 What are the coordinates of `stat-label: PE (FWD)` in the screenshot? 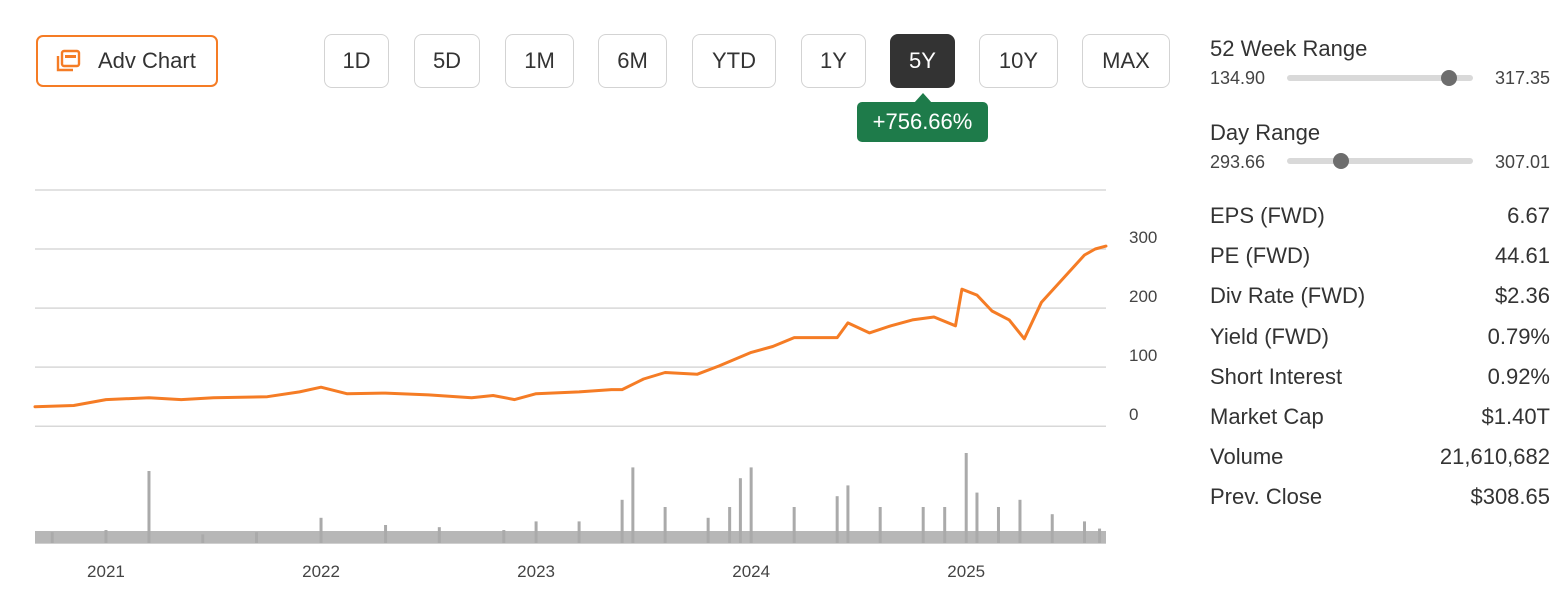 It's located at (1260, 255).